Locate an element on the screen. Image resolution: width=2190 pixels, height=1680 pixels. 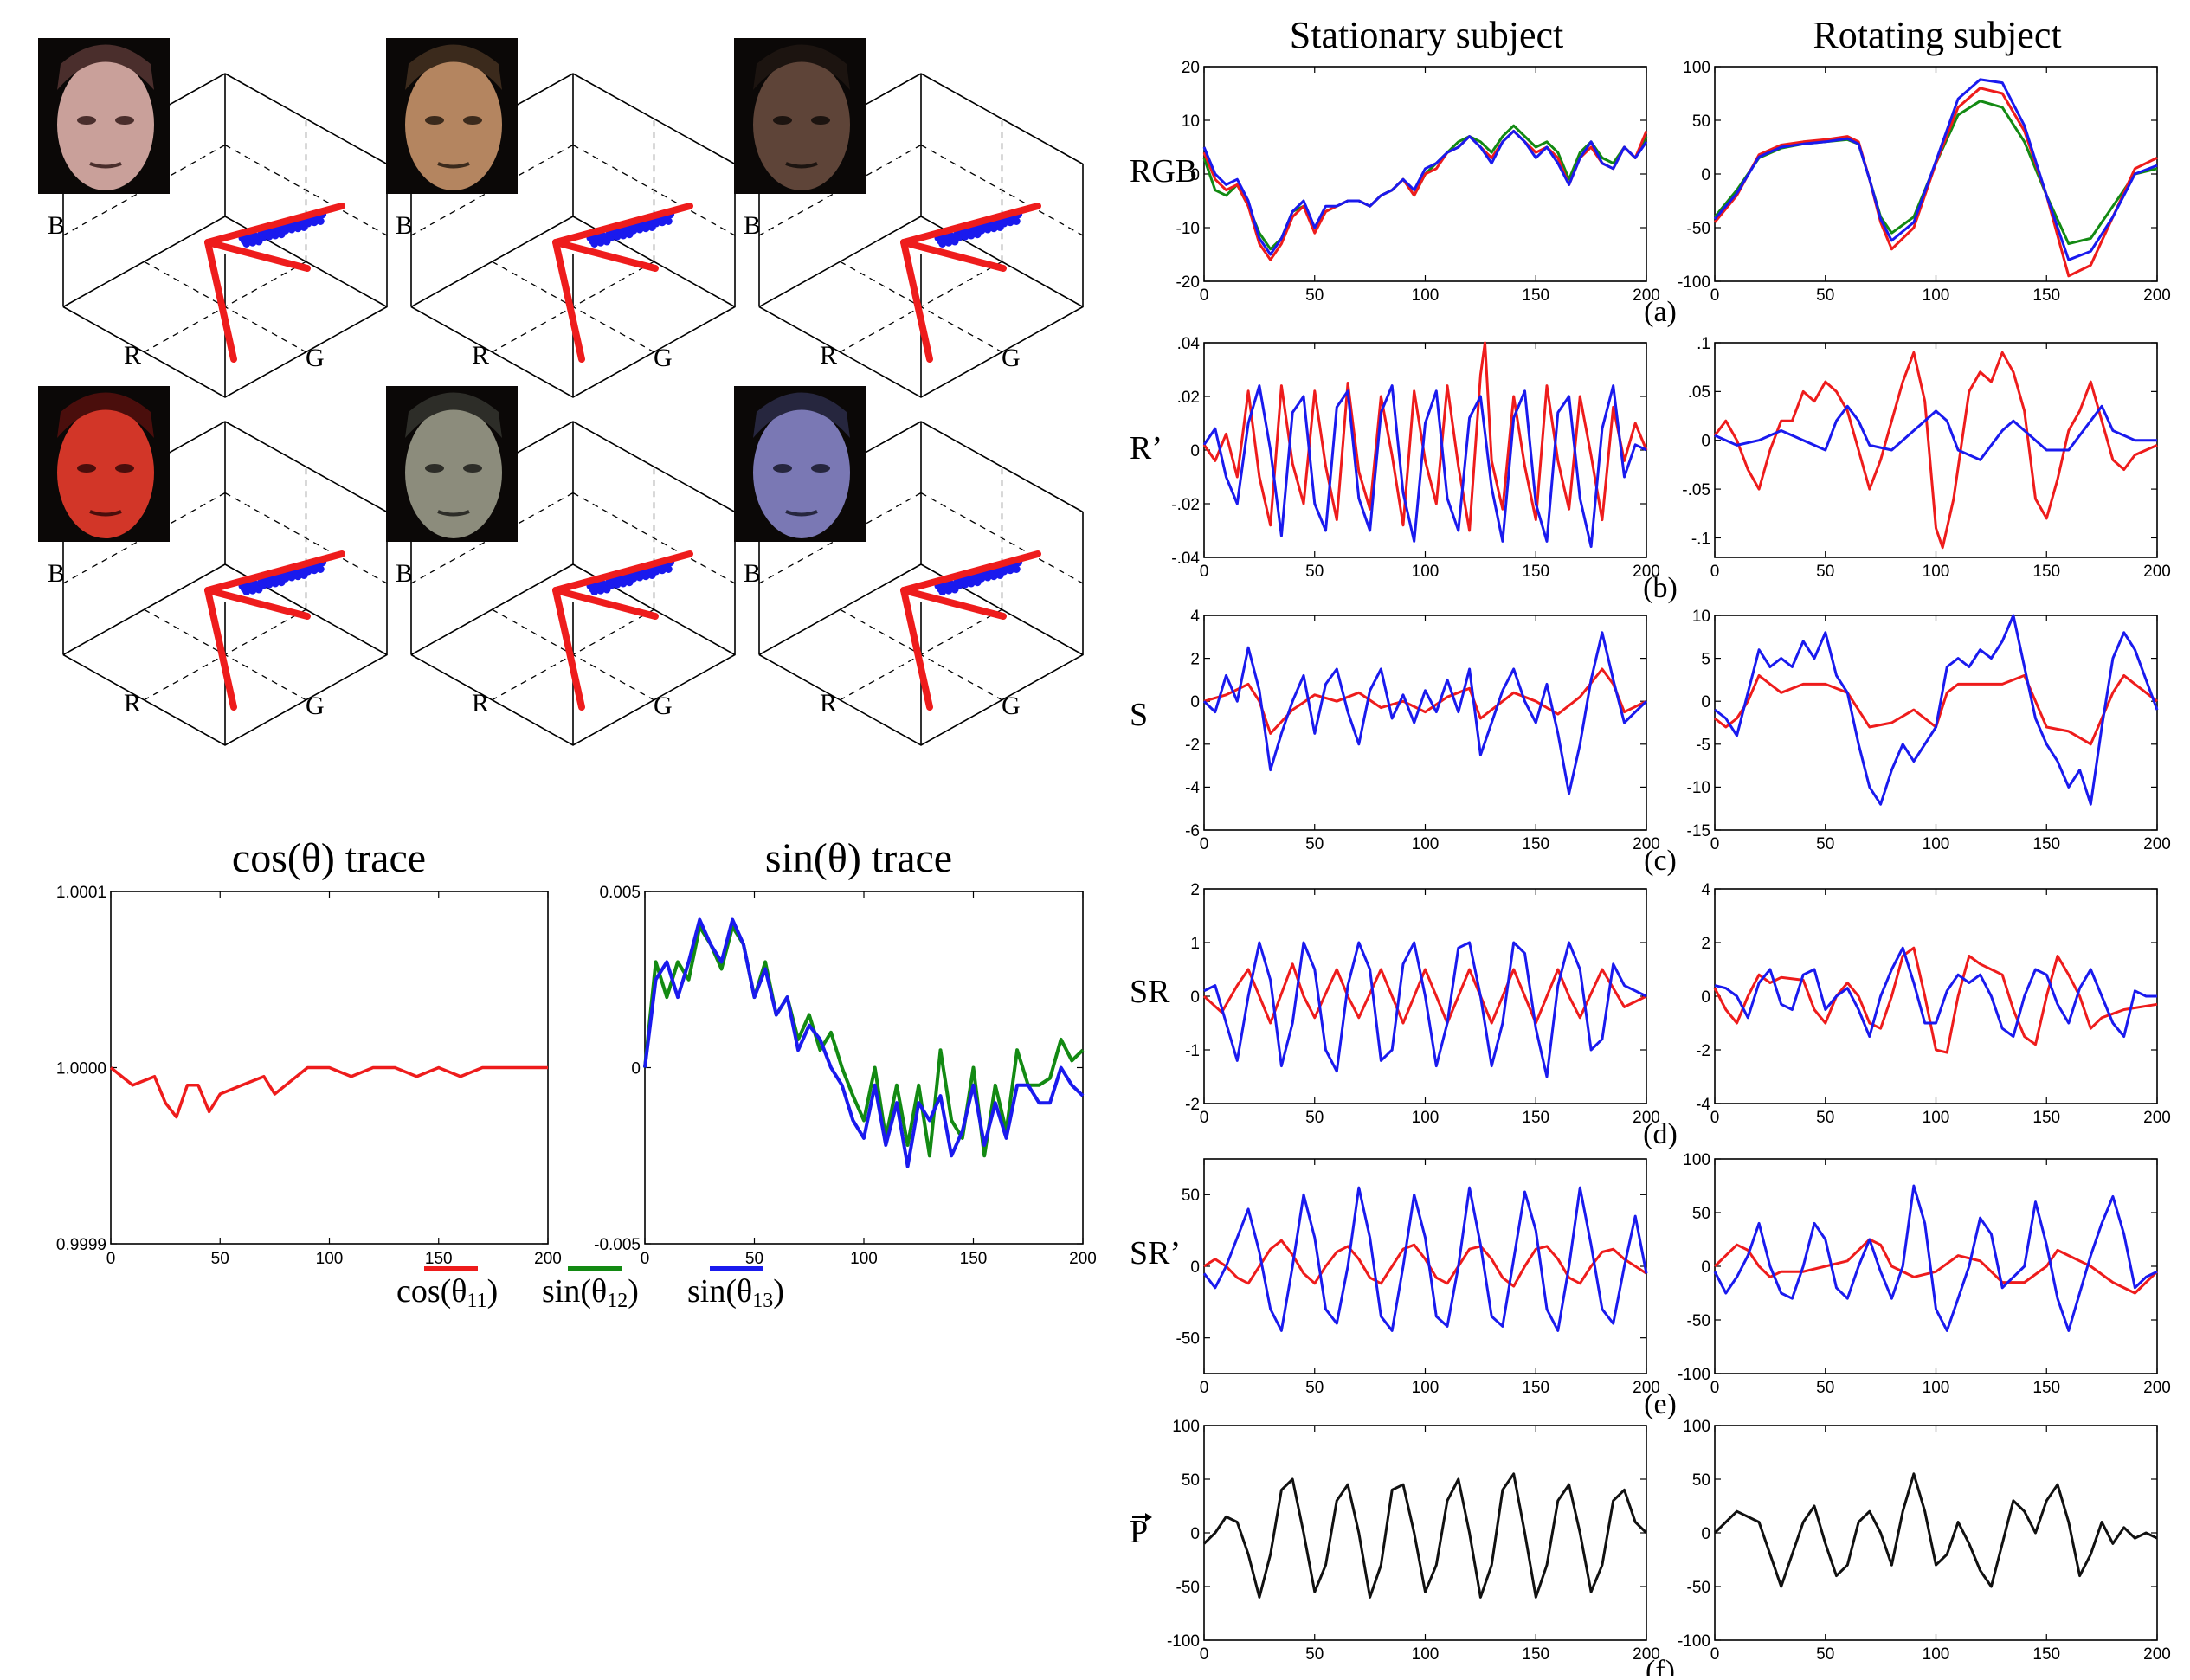
rprime-stationary-series-blue is located at coordinates (1425, 466).